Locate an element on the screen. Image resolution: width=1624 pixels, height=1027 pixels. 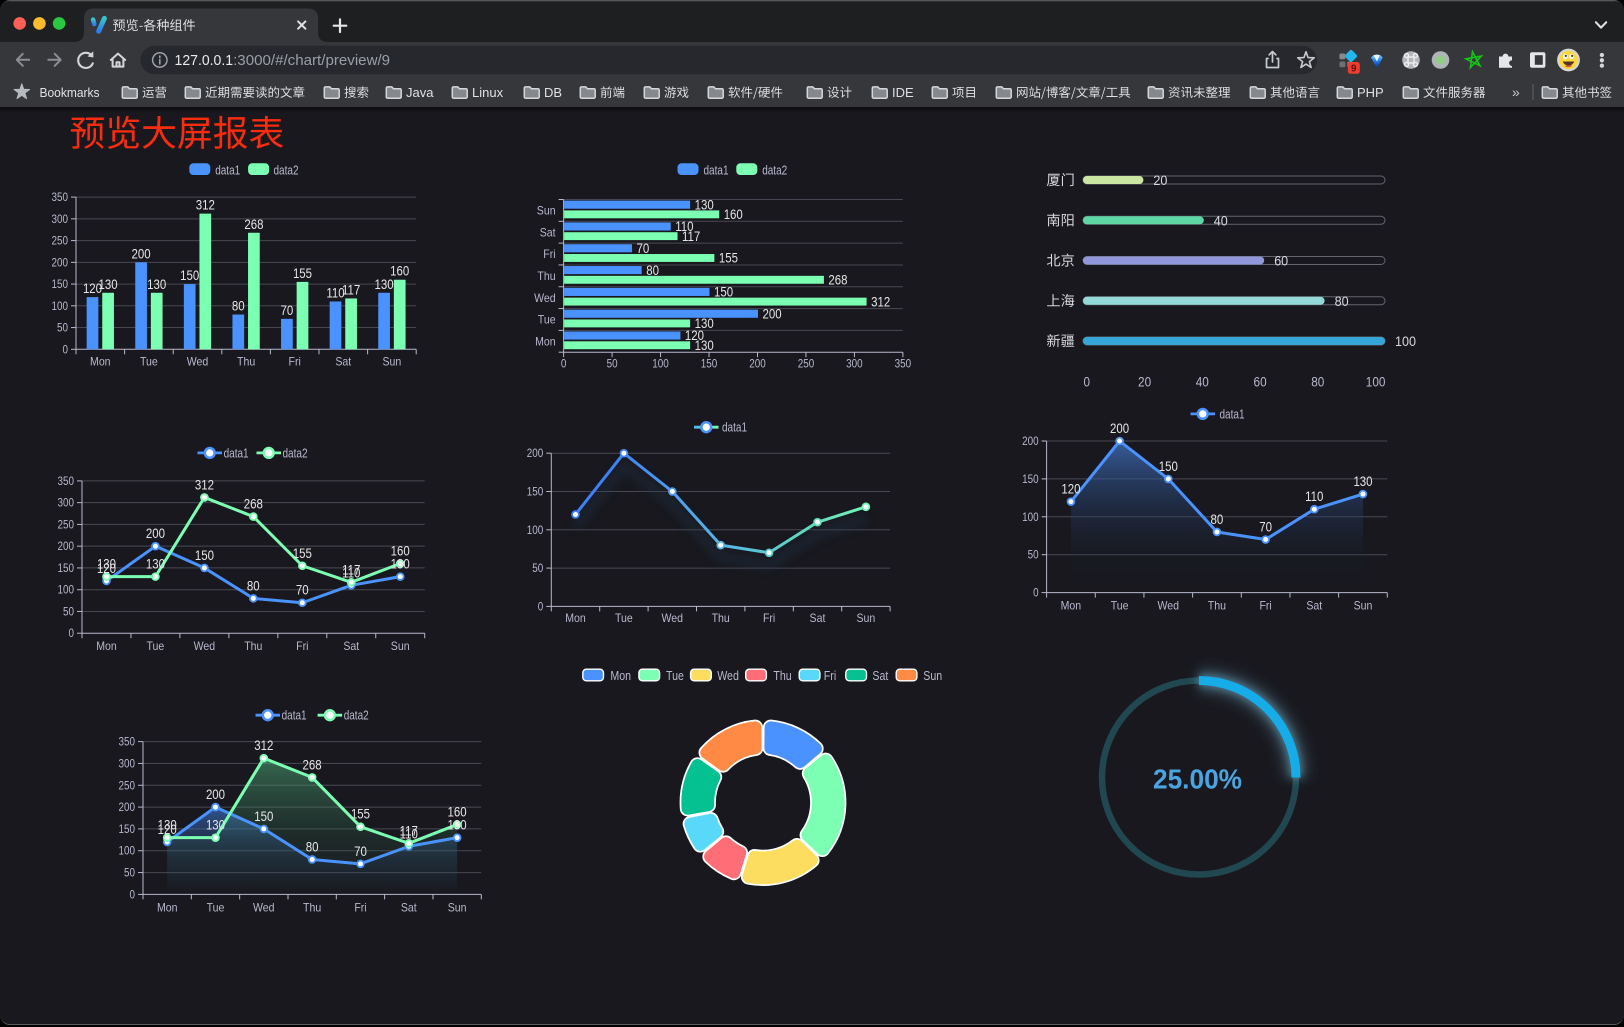
svg-text: 25.00% is located at coordinates (1197, 779).